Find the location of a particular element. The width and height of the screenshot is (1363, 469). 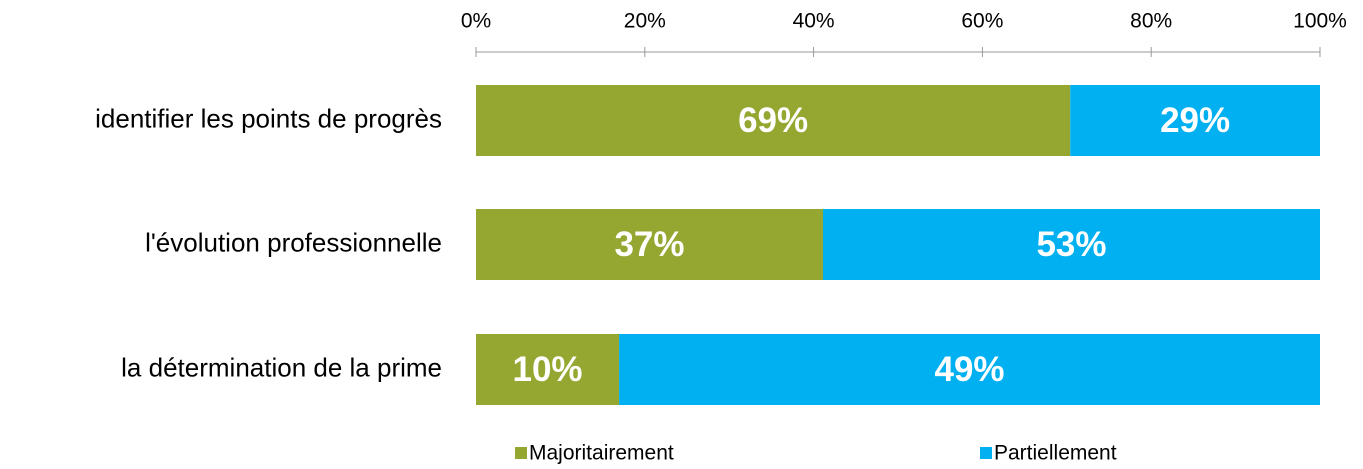

category-label: l'évolution professionnelle is located at coordinates (293, 242).